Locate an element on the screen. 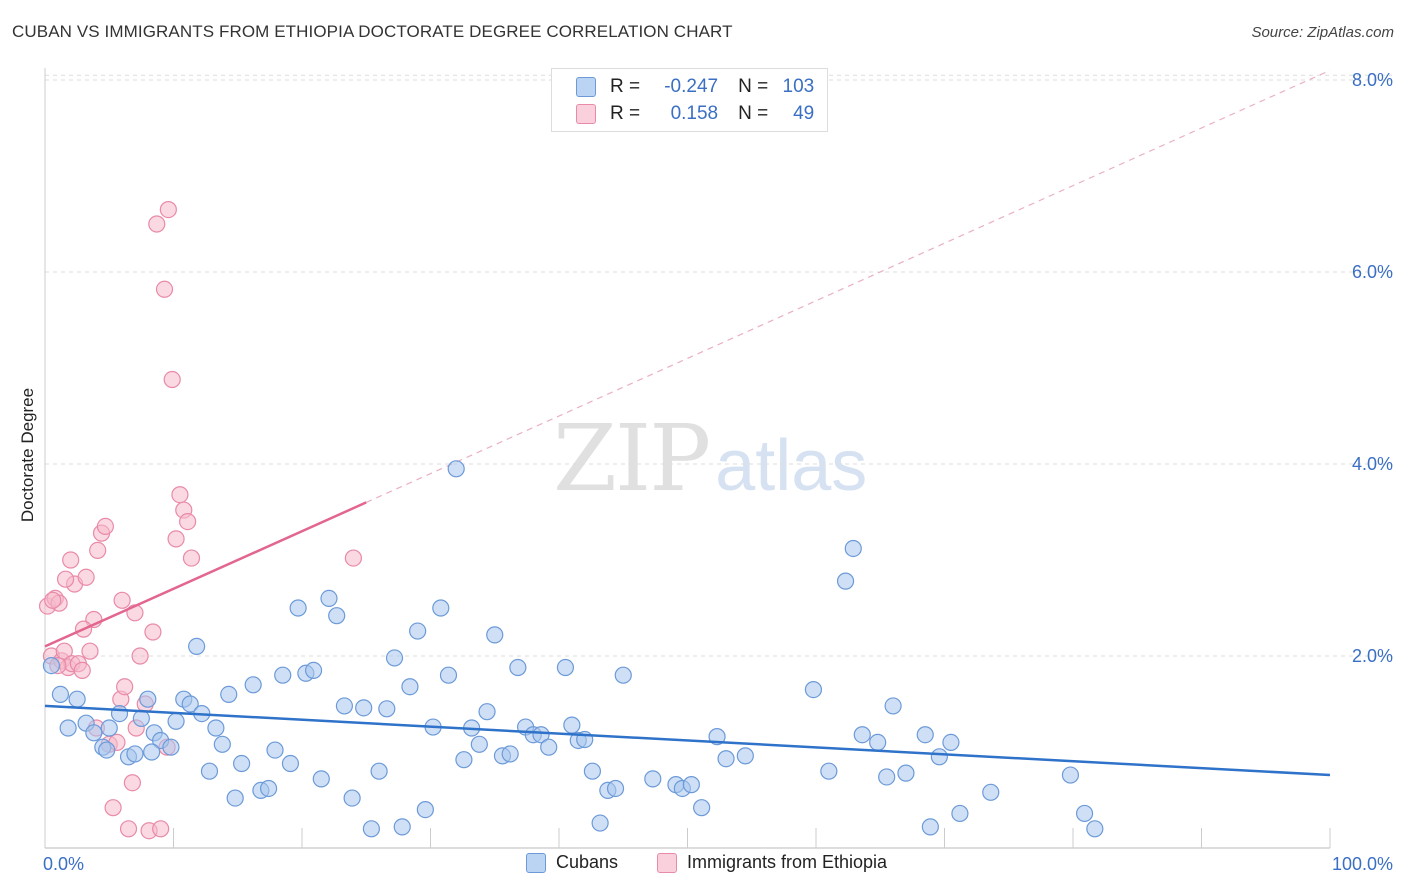 The image size is (1406, 892). x-tick-label: 100.0% is located at coordinates (1362, 864).